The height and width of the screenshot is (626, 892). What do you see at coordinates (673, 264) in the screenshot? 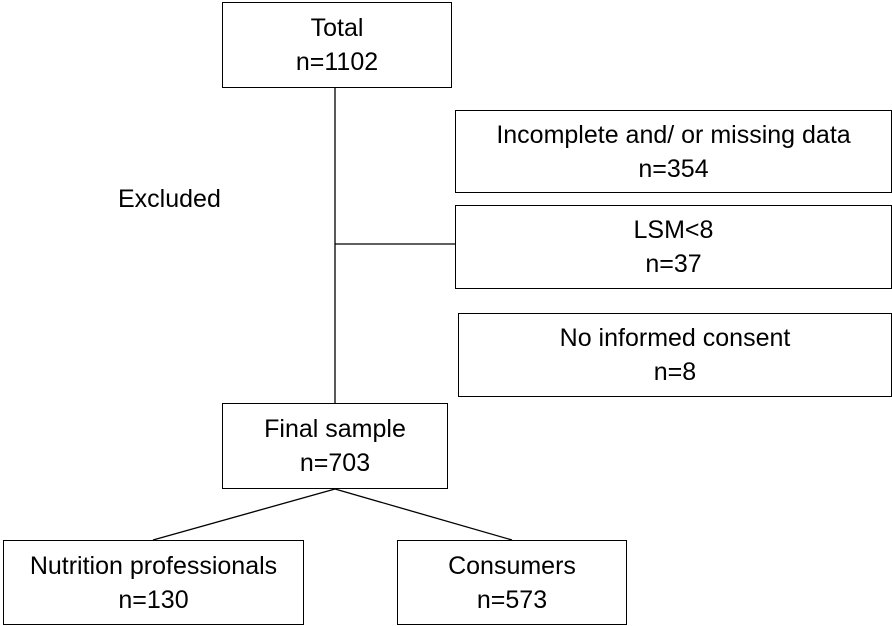
I see `node-lsm-count: n=37` at bounding box center [673, 264].